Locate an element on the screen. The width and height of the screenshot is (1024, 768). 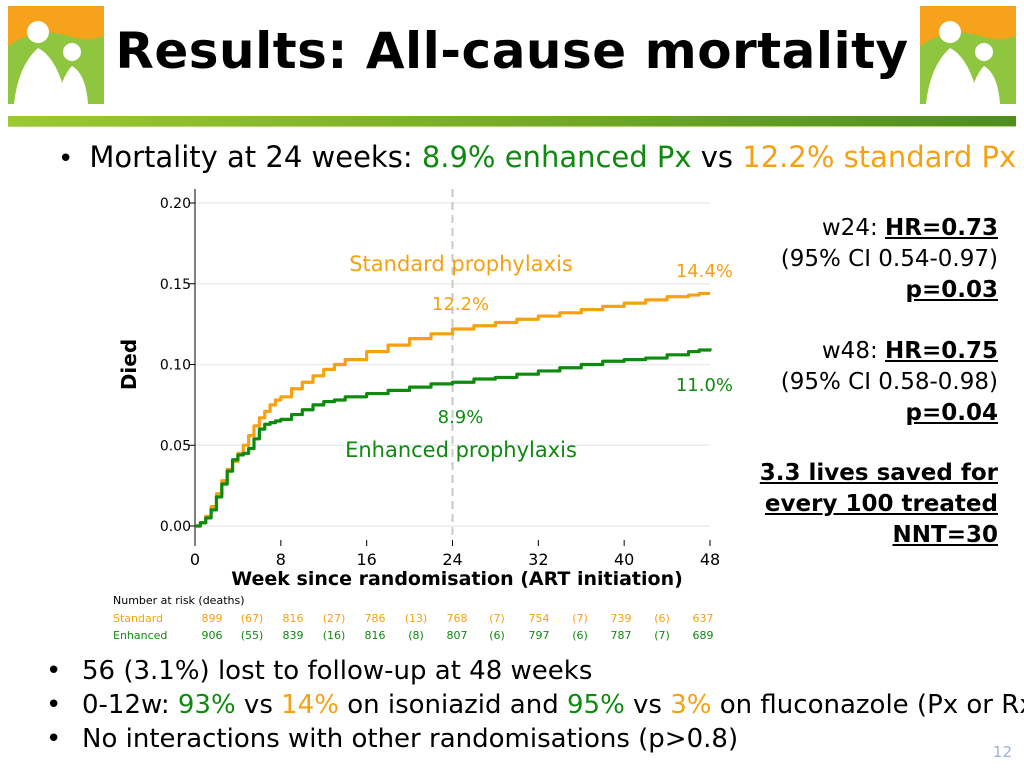
risk-cell: (55) is located at coordinates (252, 635).